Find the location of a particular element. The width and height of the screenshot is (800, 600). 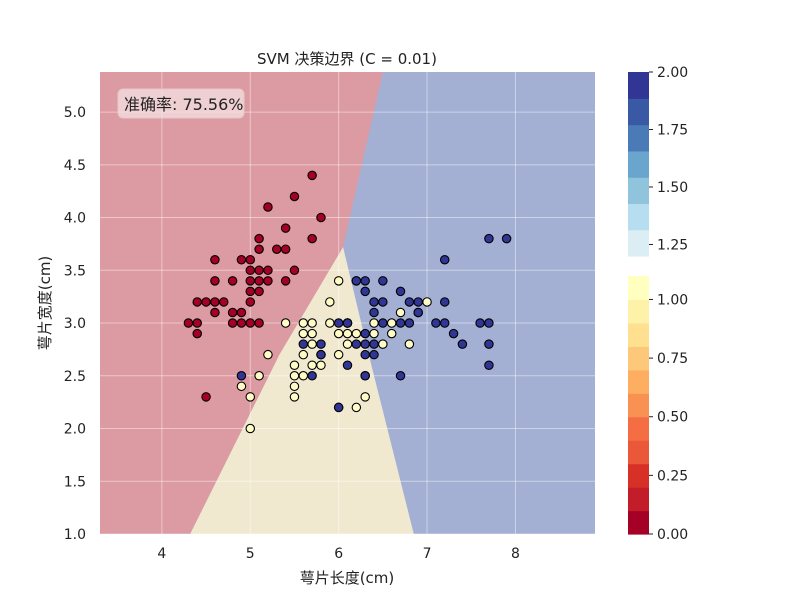

colorbar-tick-label: 1.25 is located at coordinates (672, 246).